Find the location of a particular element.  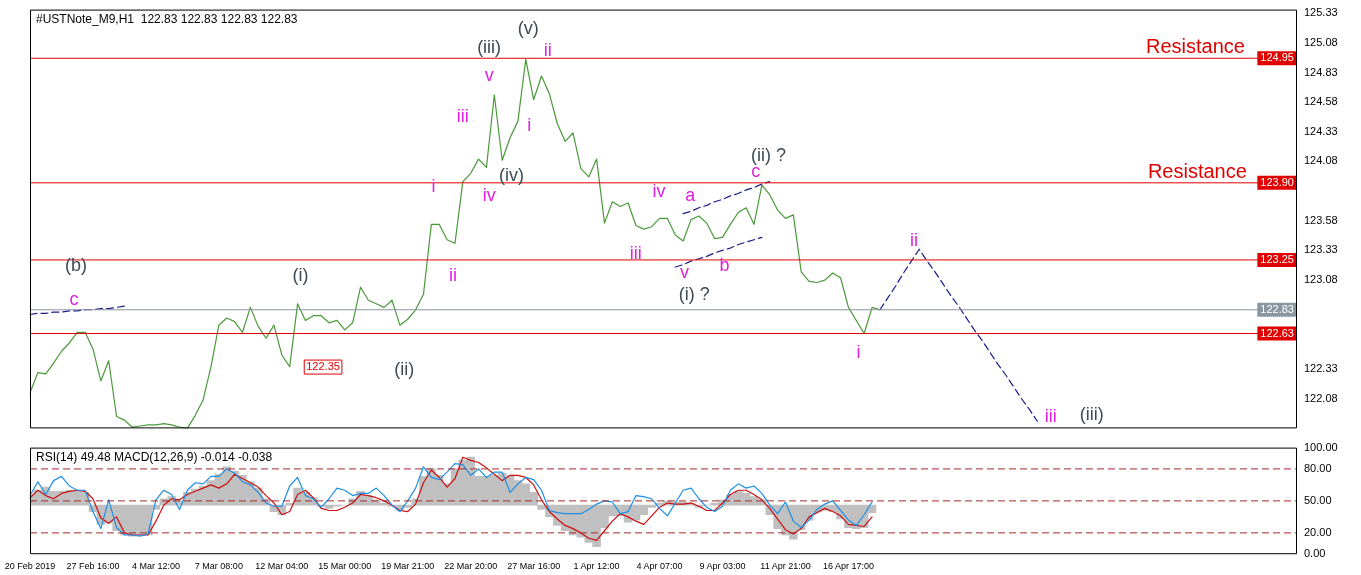

y-tick-label: 122.33 is located at coordinates (1321, 368).